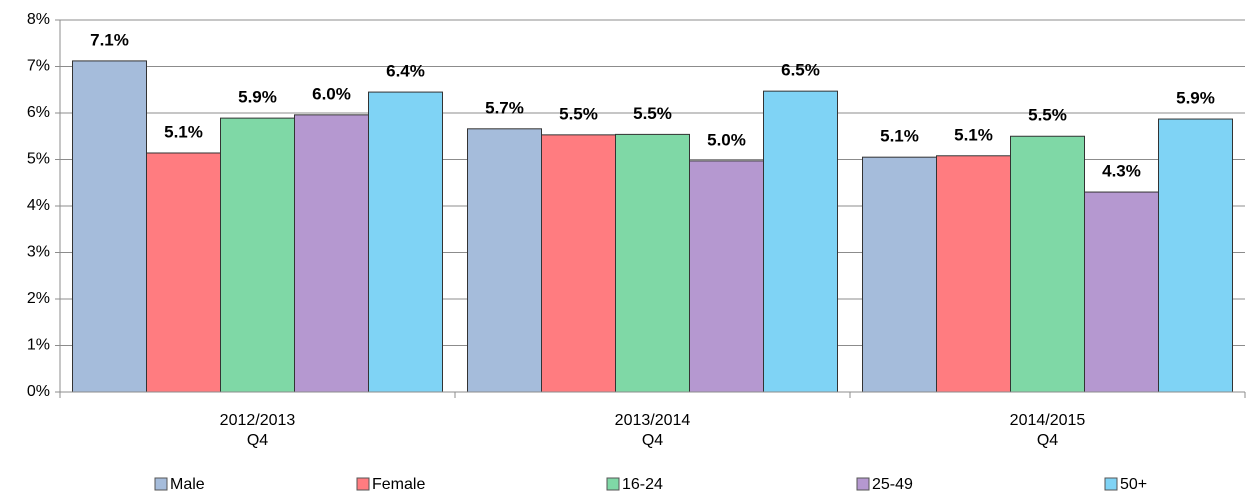 The width and height of the screenshot is (1251, 495). Describe the element at coordinates (892, 484) in the screenshot. I see `legend-label: 25-49` at that location.